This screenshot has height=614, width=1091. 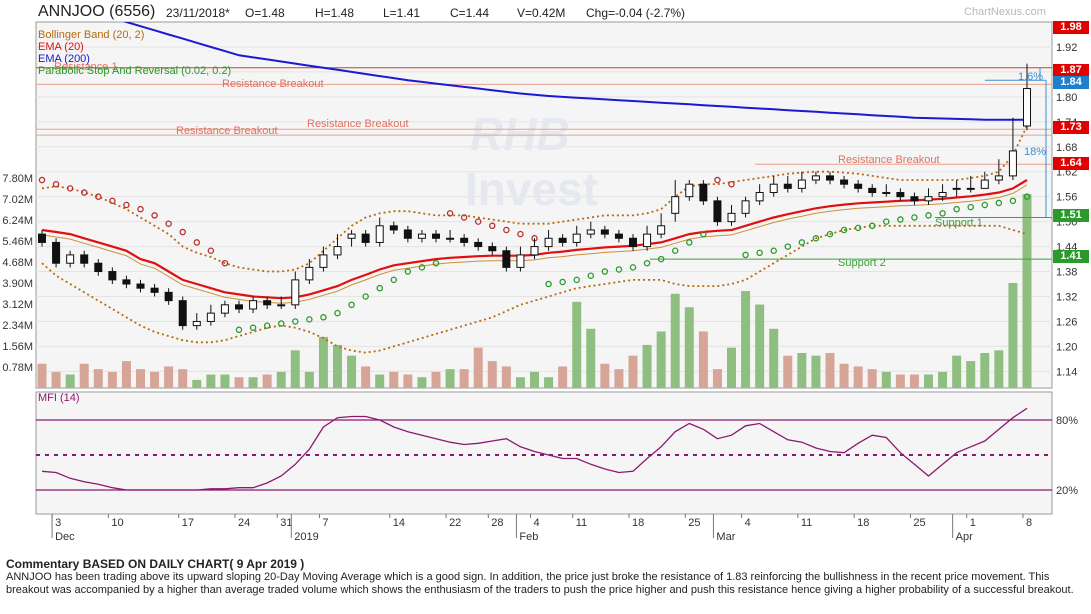 I want to click on quote-open: O=1.48, so click(x=265, y=13).